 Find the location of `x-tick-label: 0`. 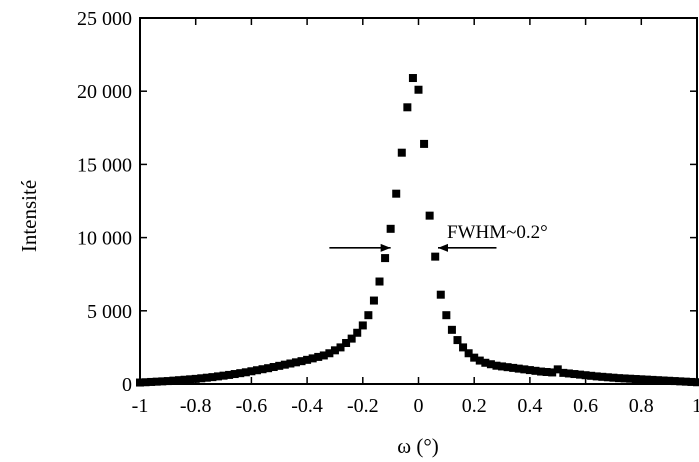

x-tick-label: 0 is located at coordinates (419, 406).